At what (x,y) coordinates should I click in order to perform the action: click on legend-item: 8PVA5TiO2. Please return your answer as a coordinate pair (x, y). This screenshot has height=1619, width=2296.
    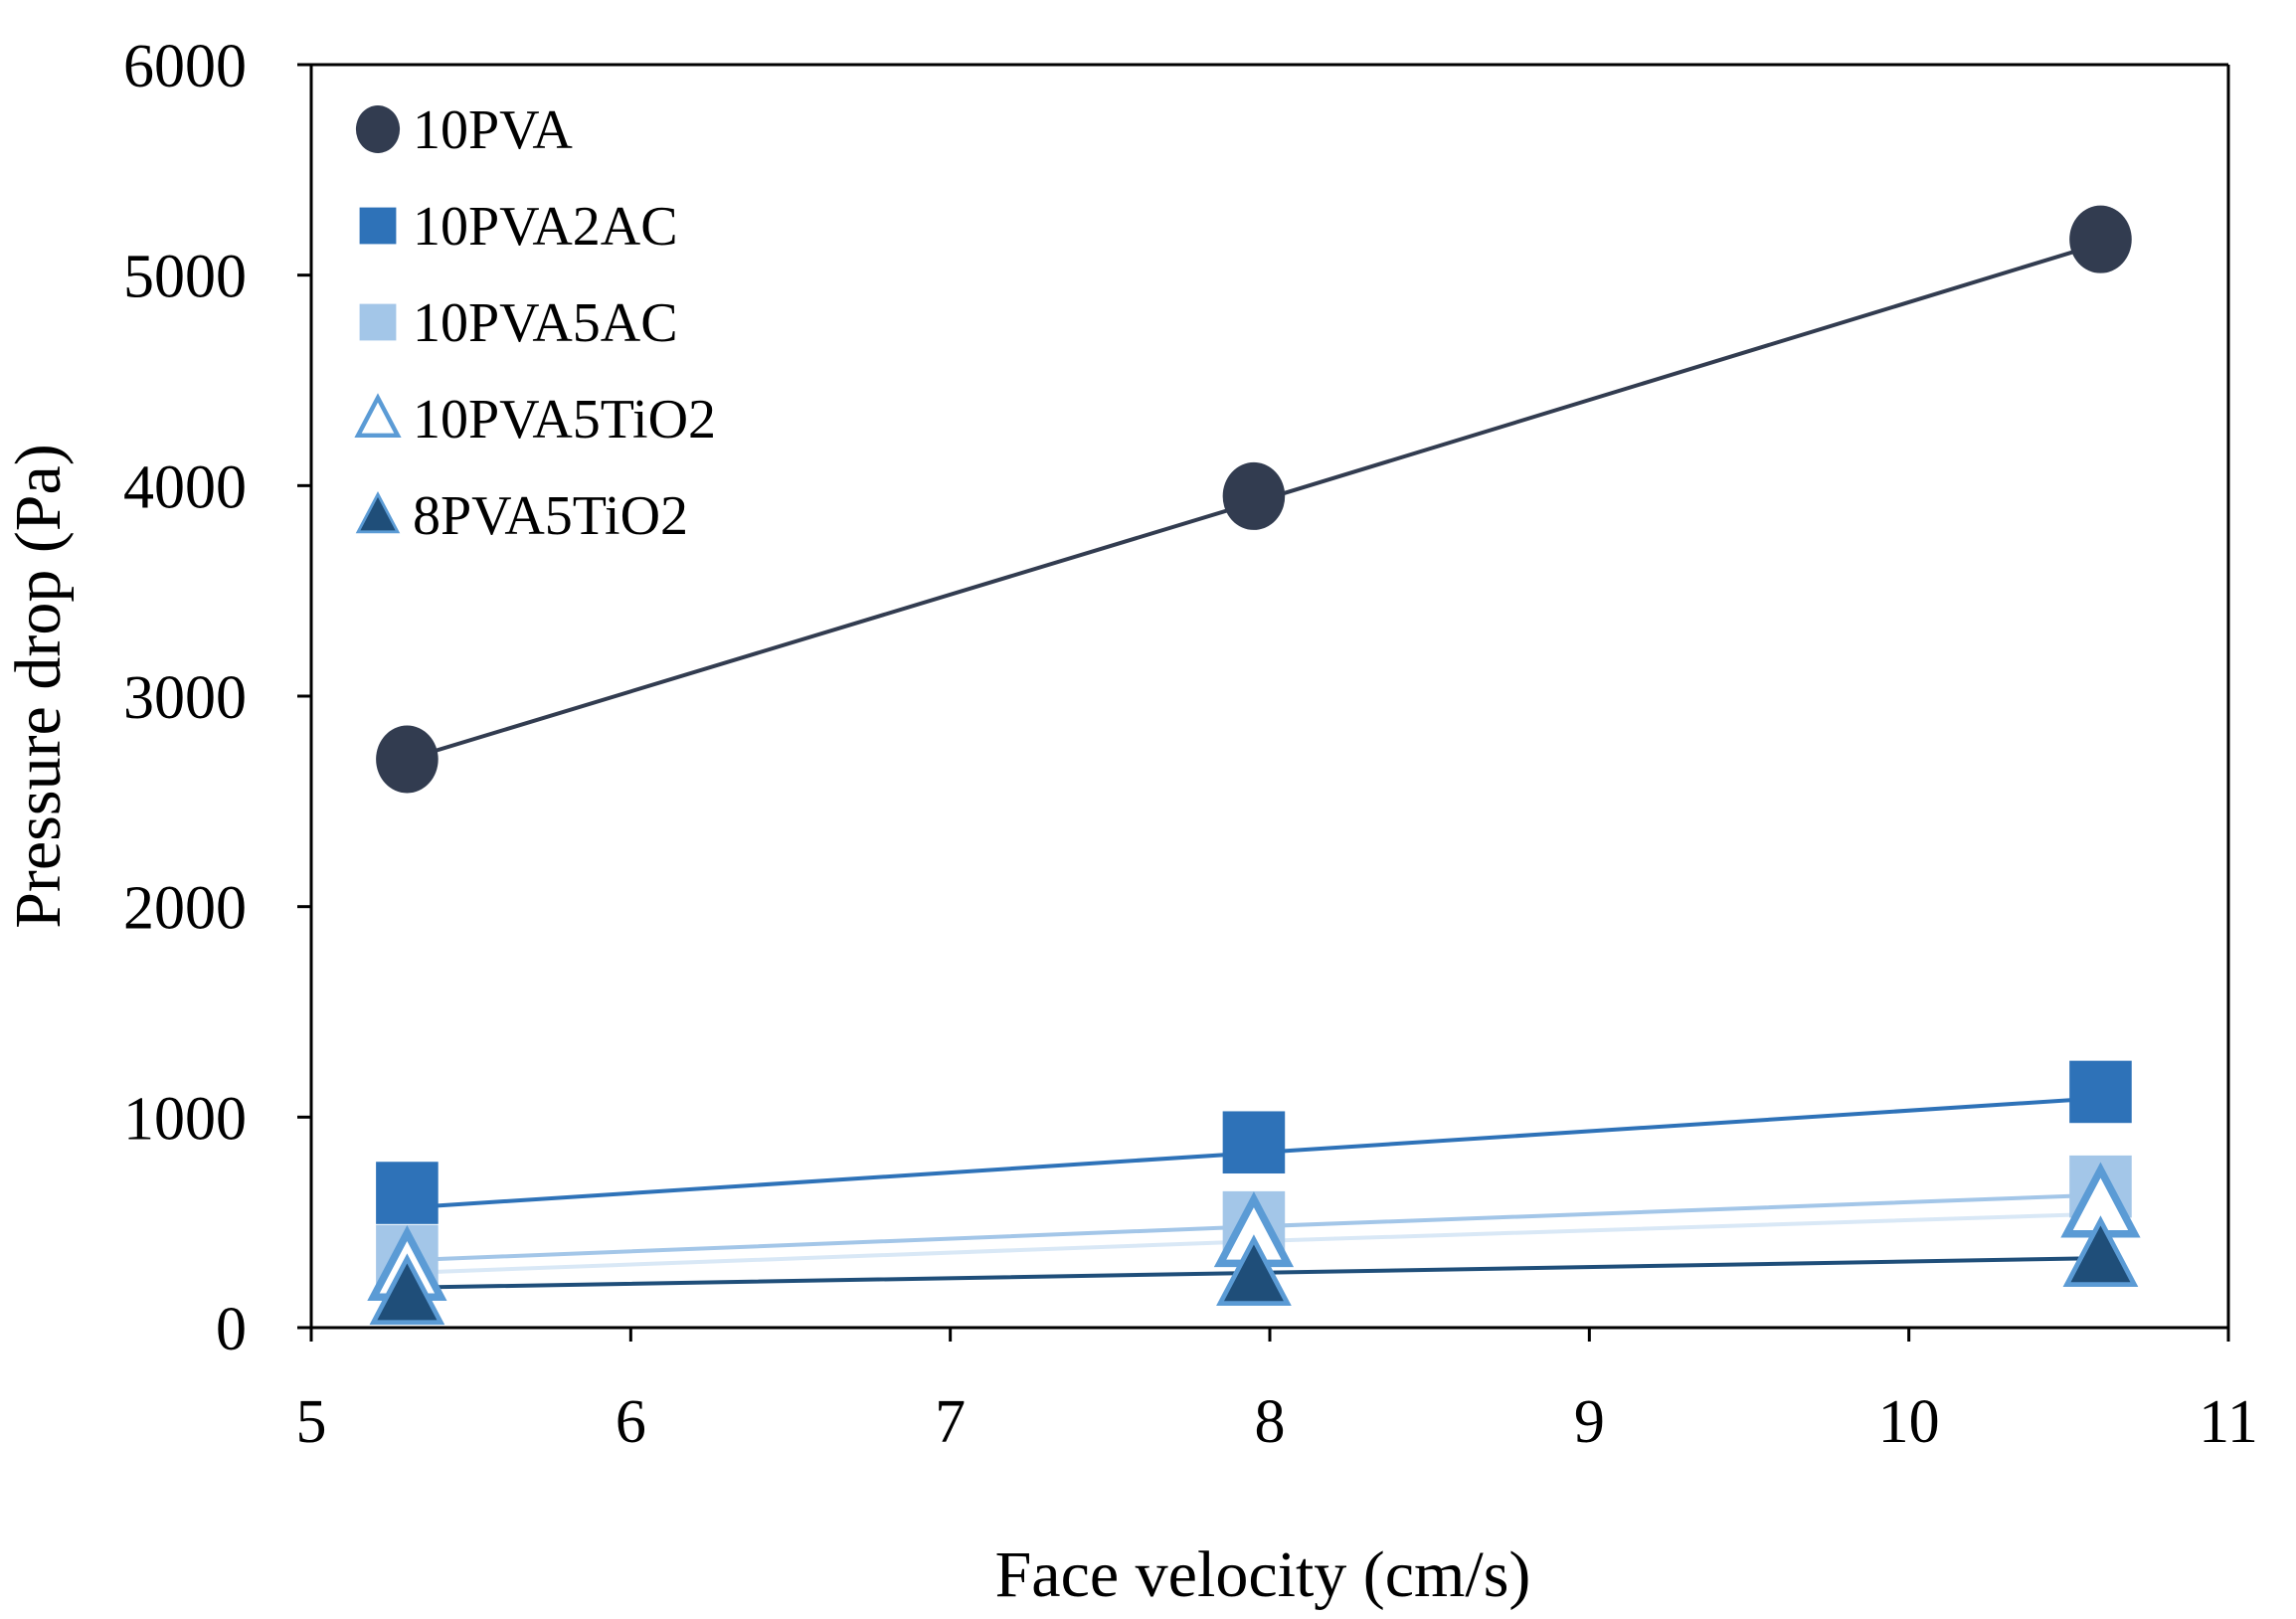
    Looking at the image, I should click on (521, 516).